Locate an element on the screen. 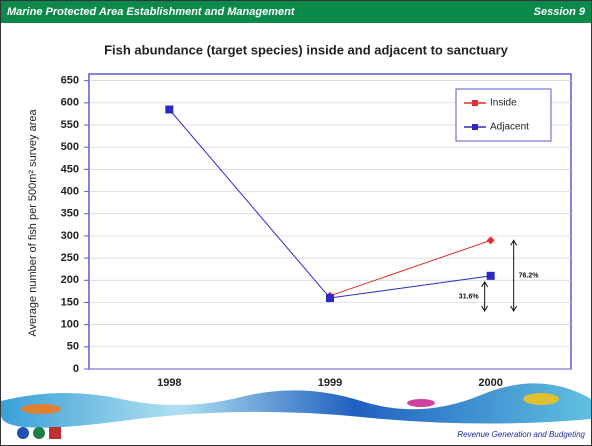 Image resolution: width=592 pixels, height=446 pixels. x-tick-label: 1998 is located at coordinates (169, 383).